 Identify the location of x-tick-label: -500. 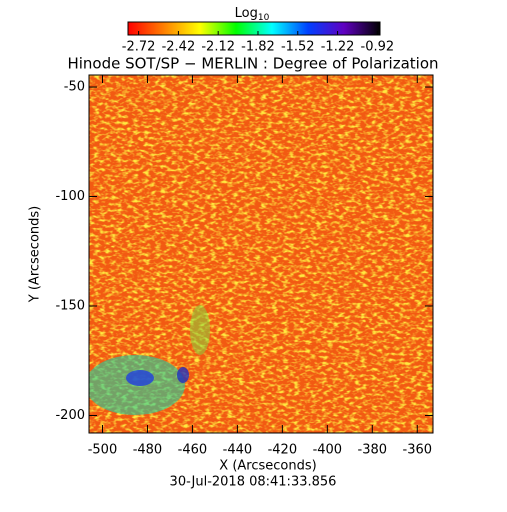
(103, 450).